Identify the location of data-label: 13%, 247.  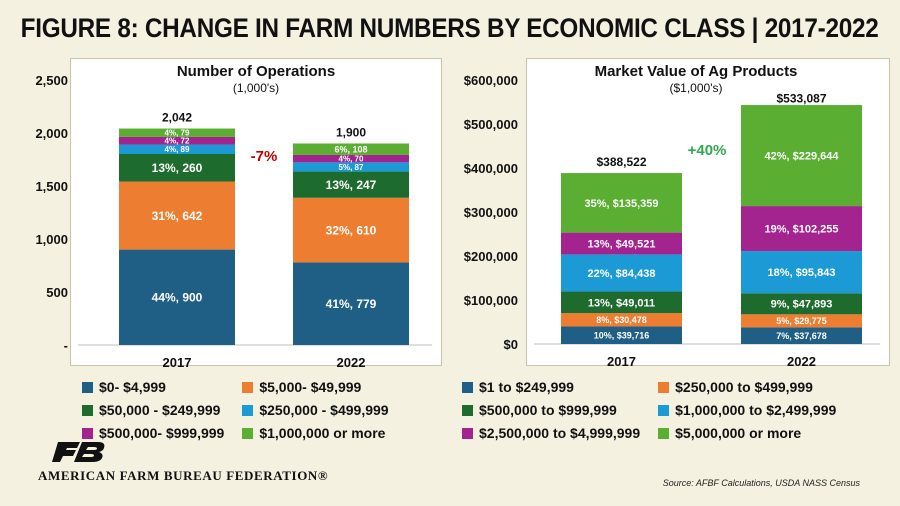
(351, 185).